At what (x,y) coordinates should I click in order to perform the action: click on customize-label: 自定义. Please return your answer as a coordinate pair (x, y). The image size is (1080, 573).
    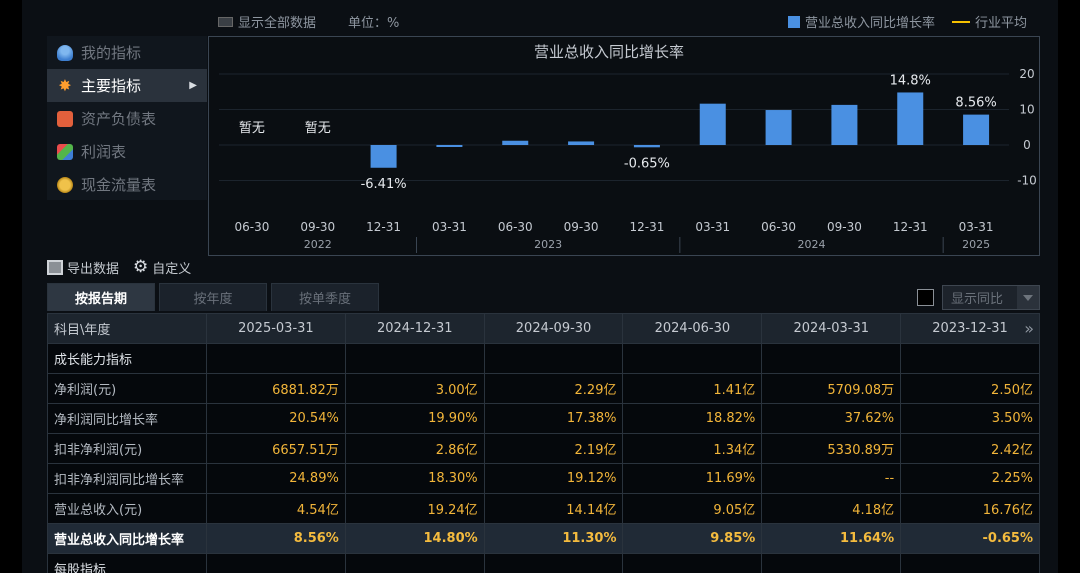
    Looking at the image, I should click on (172, 269).